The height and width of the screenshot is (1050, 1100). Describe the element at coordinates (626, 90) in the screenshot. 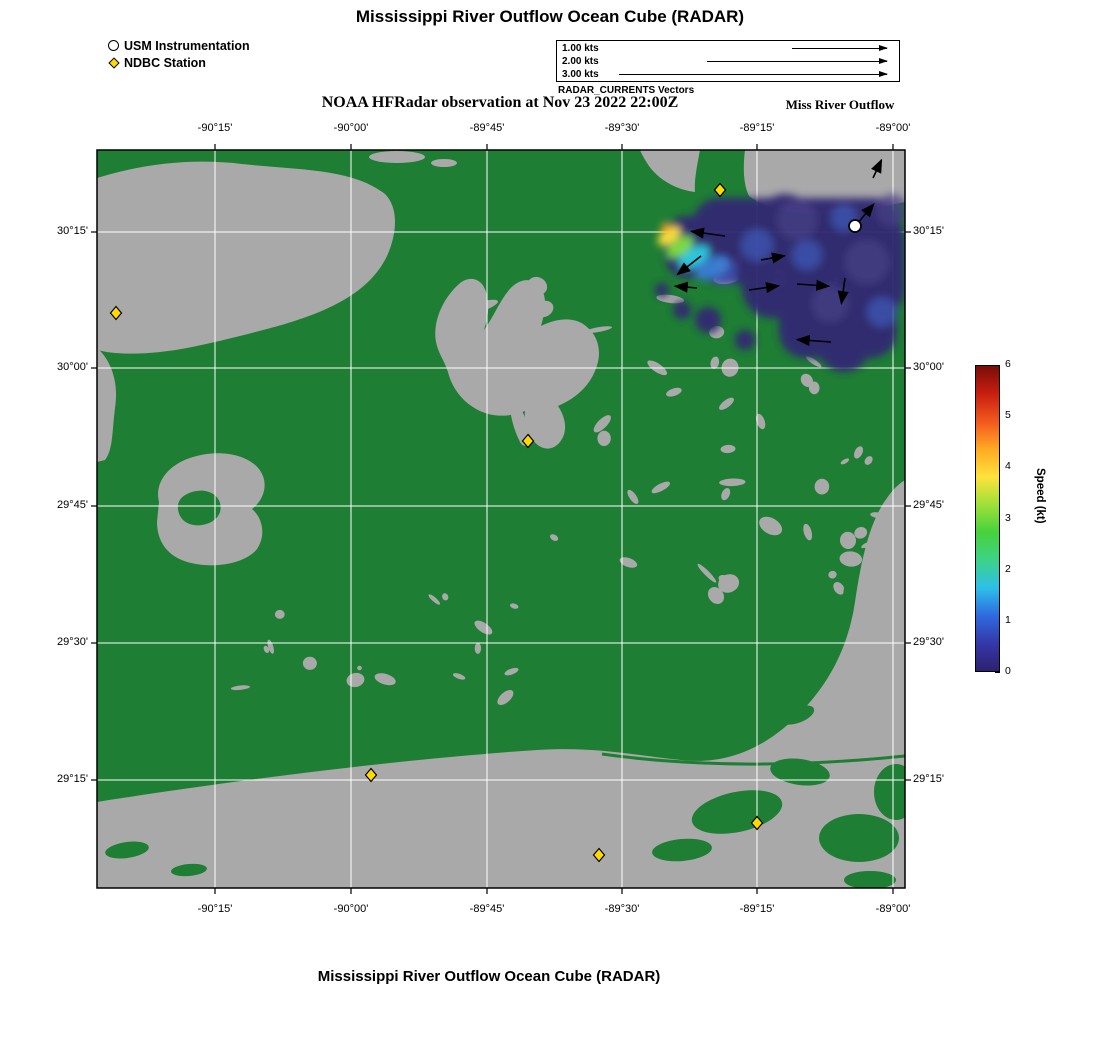

I see `vector-scale-caption: RADAR_CURRENTS Vectors` at that location.